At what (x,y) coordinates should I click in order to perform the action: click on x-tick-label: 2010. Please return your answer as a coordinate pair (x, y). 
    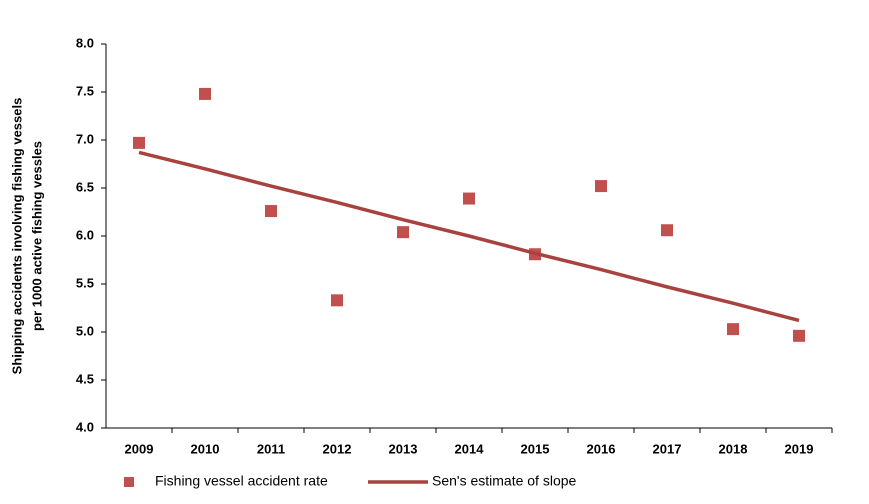
    Looking at the image, I should click on (205, 448).